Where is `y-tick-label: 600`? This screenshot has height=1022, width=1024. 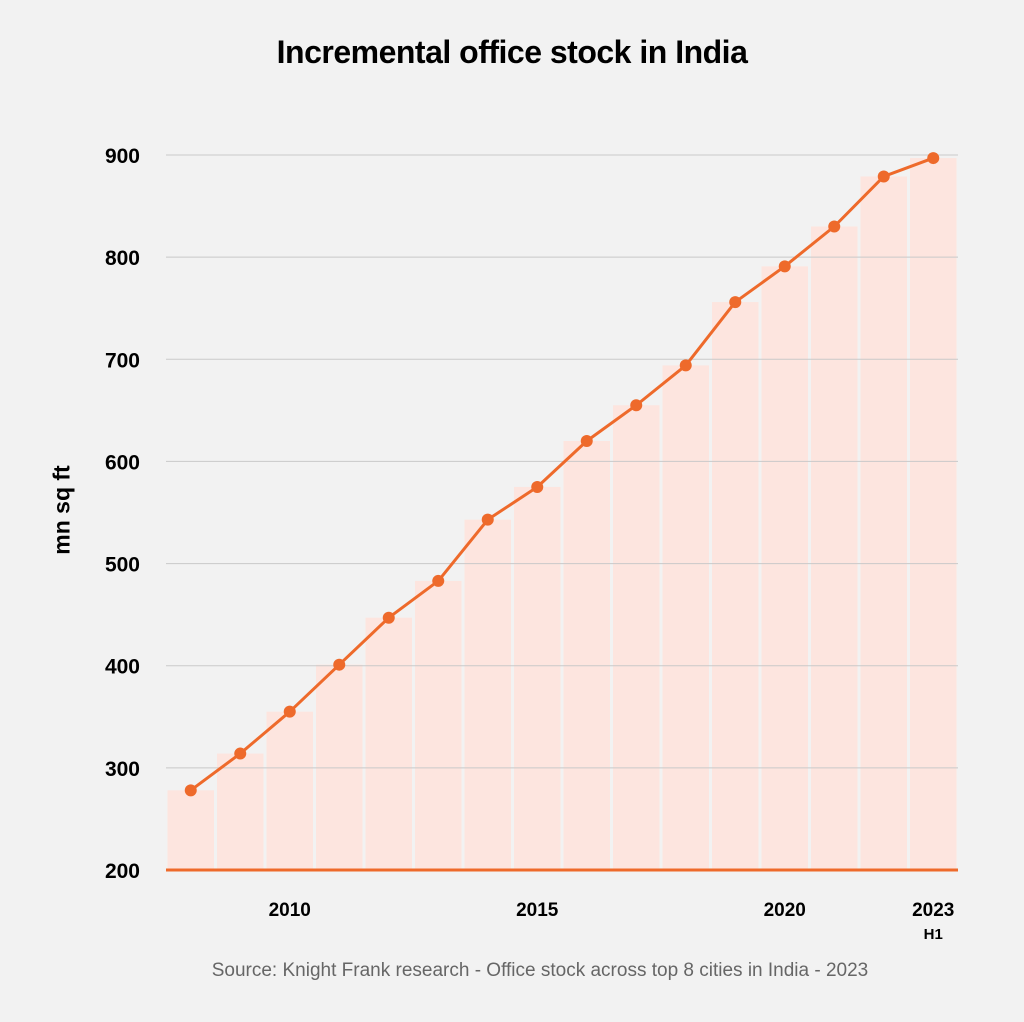
y-tick-label: 600 is located at coordinates (122, 462).